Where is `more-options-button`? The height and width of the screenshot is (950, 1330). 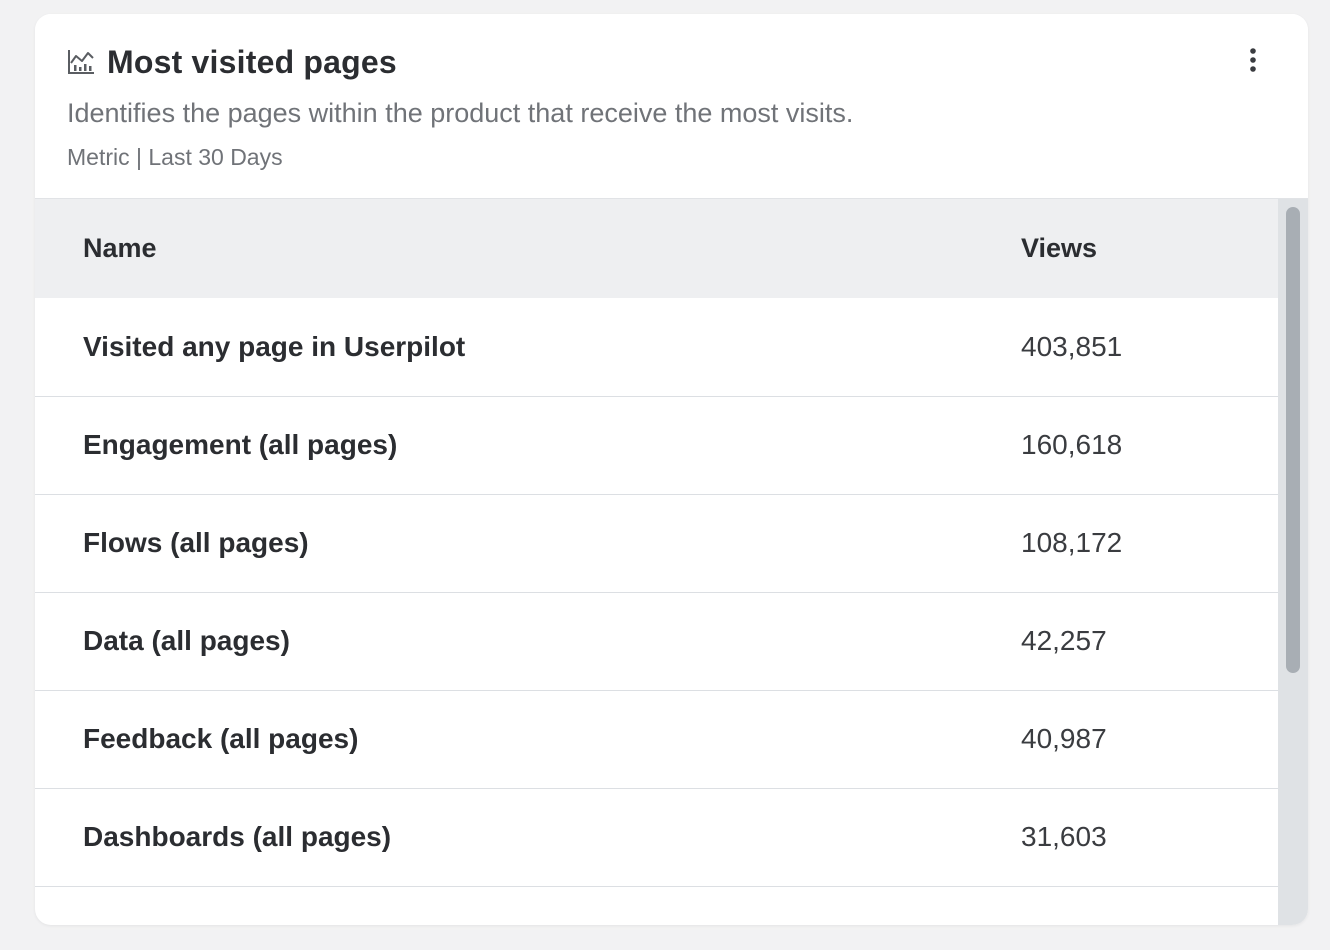 more-options-button is located at coordinates (1253, 62).